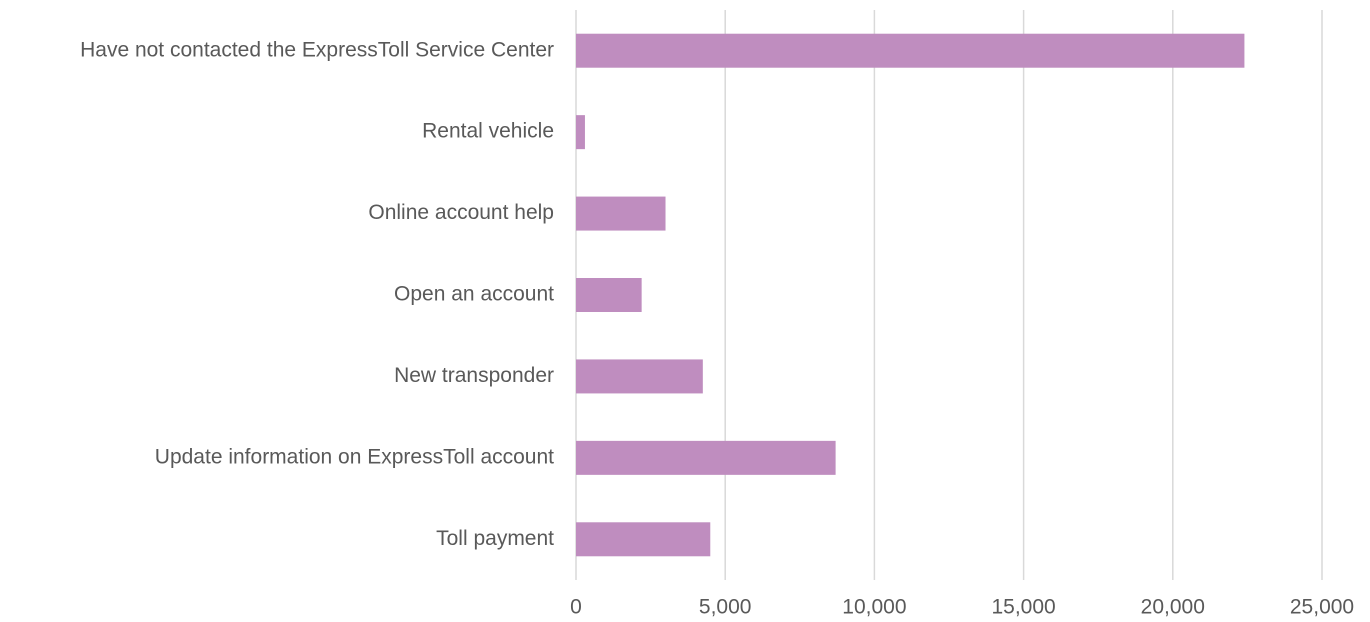  What do you see at coordinates (1322, 607) in the screenshot?
I see `x-tick-label: 25,000` at bounding box center [1322, 607].